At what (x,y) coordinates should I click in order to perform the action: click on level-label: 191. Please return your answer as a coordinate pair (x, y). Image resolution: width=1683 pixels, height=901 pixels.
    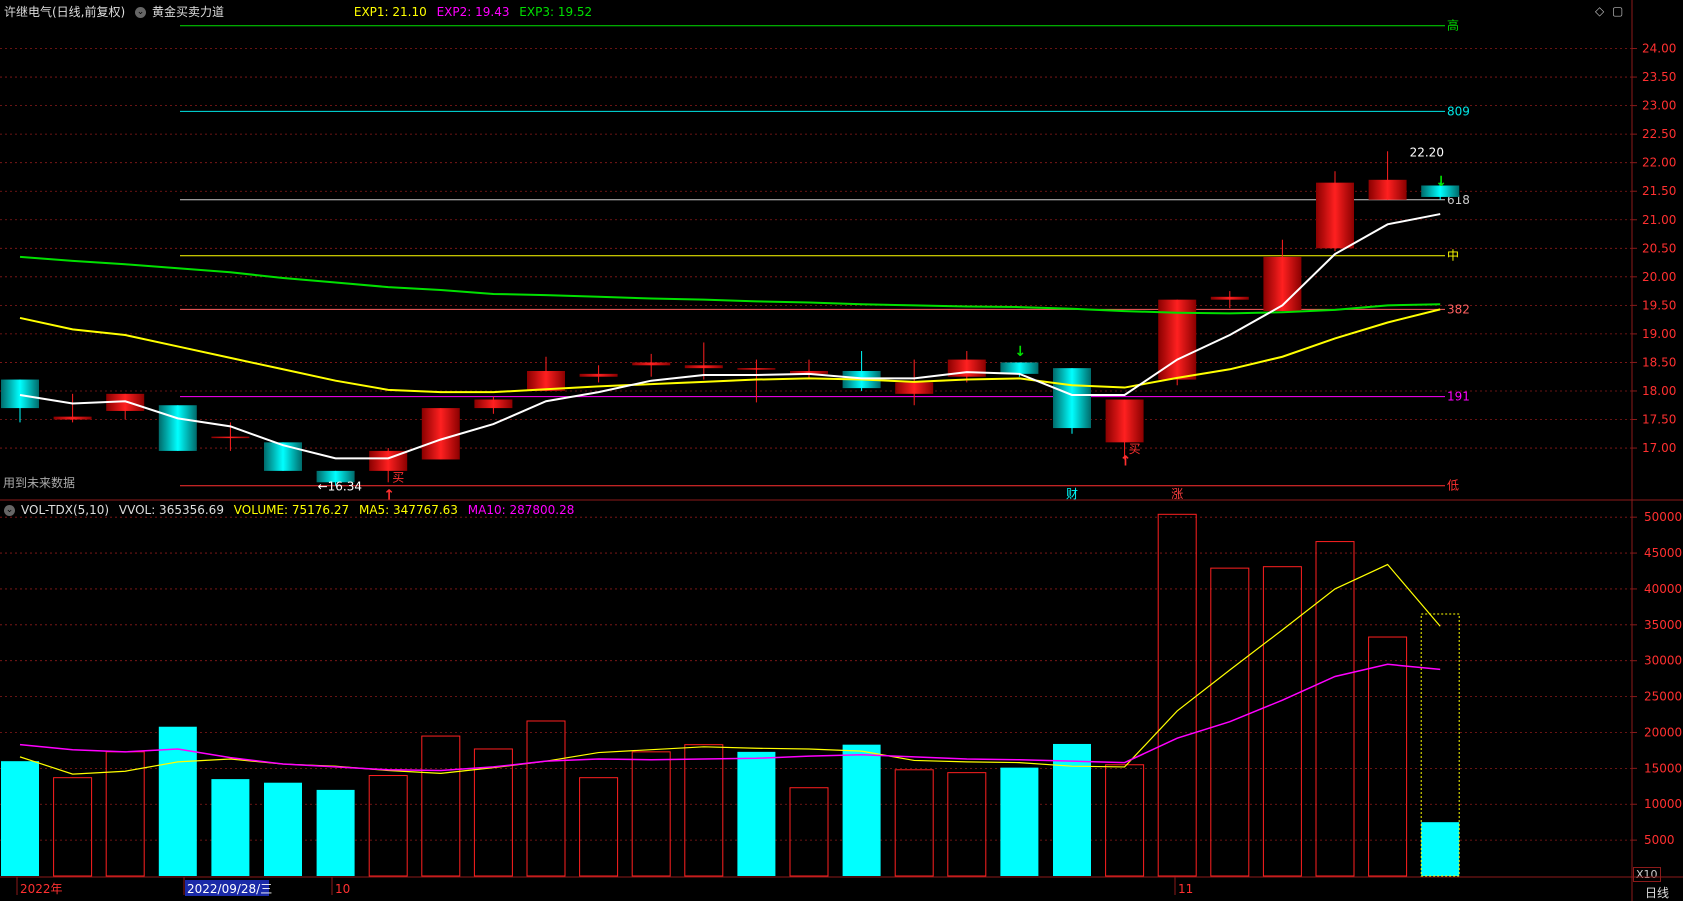
    Looking at the image, I should click on (1458, 397).